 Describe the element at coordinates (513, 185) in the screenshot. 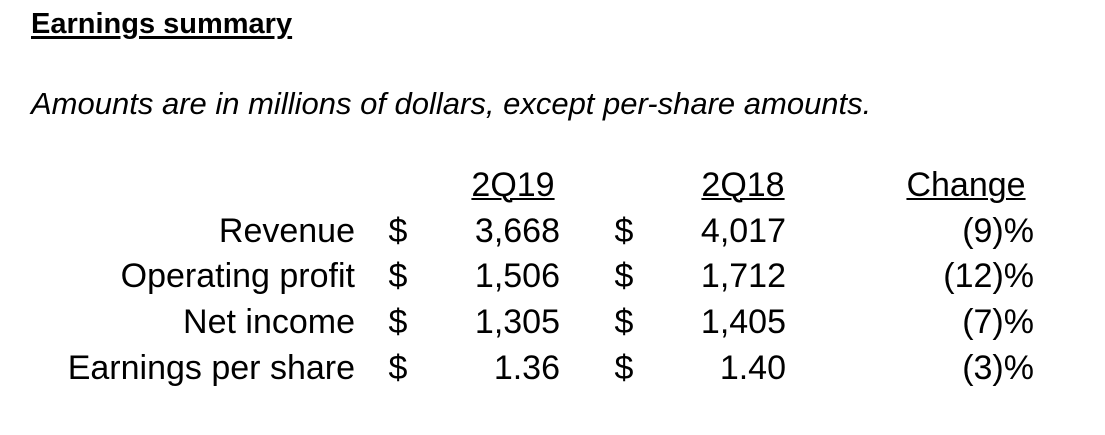

I see `column-header: 2Q19` at that location.